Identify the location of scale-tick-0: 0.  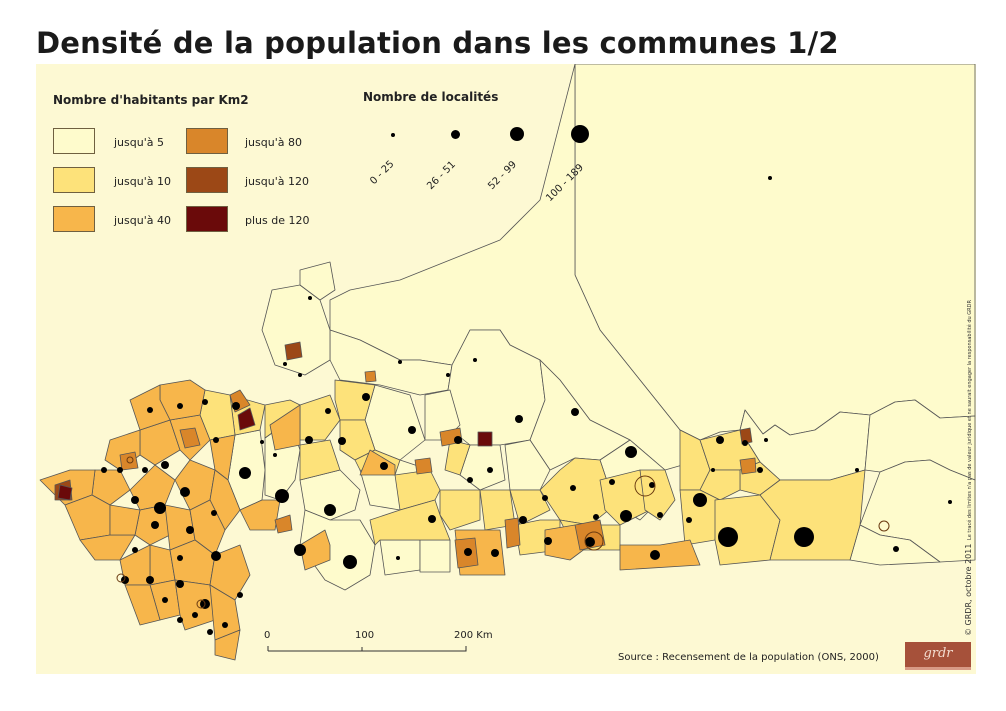
(267, 635).